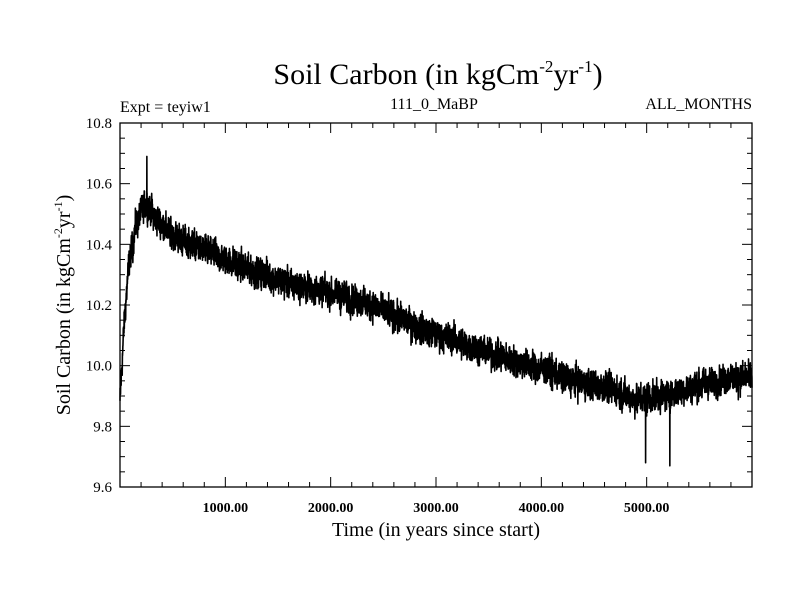 The height and width of the screenshot is (600, 800). What do you see at coordinates (99, 124) in the screenshot?
I see `y-tick-label: 10.8` at bounding box center [99, 124].